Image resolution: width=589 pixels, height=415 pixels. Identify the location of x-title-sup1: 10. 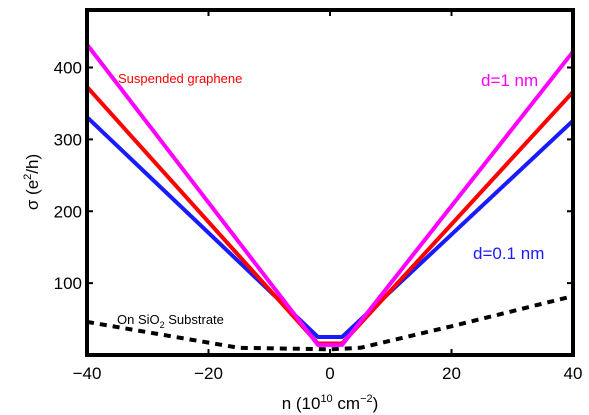
(326, 399).